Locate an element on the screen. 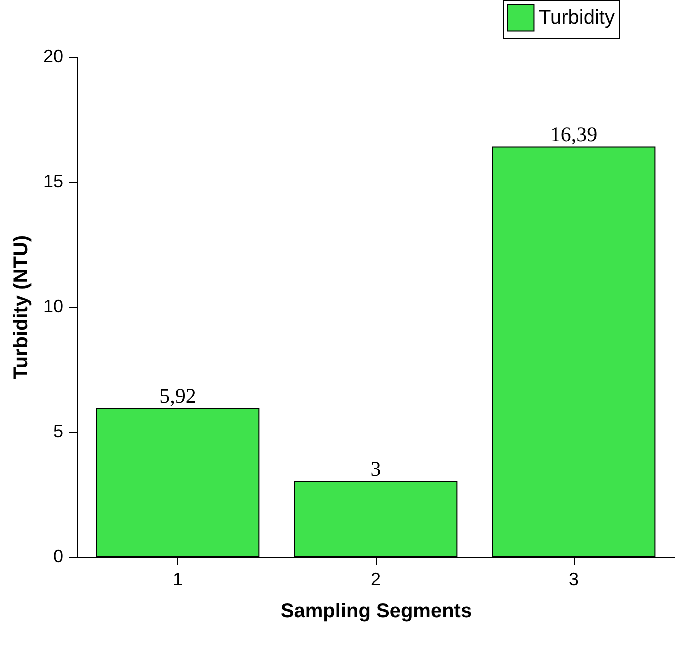 Image resolution: width=690 pixels, height=645 pixels. y-tick-label: 20 is located at coordinates (53, 56).